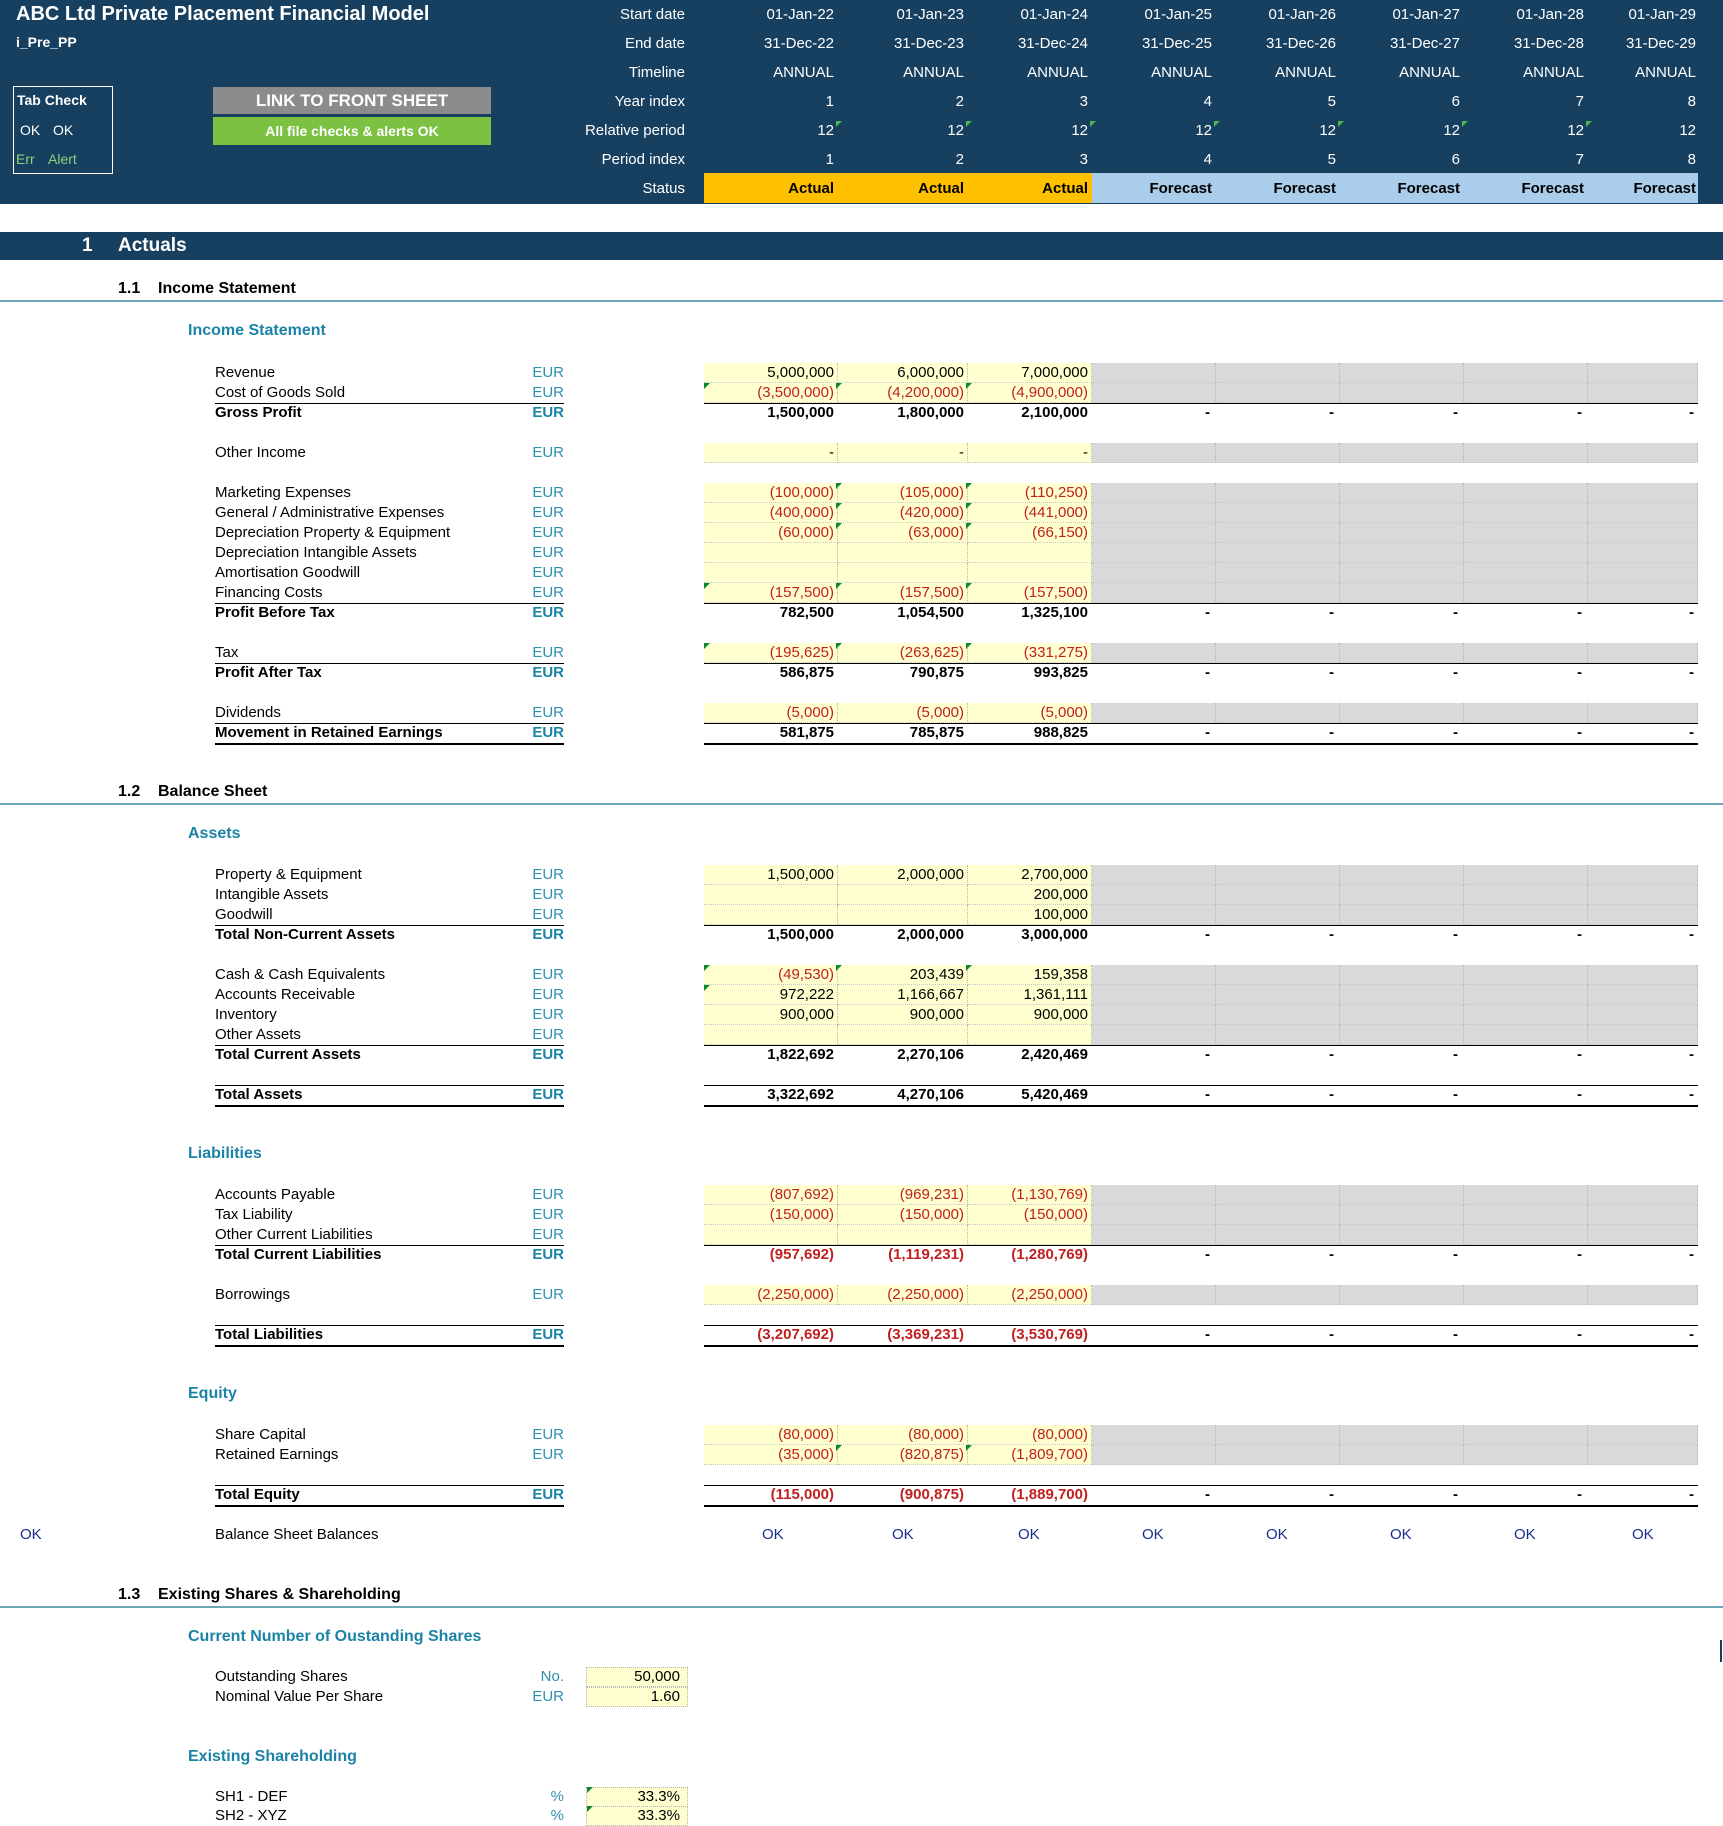 This screenshot has height=1826, width=1723. I want to click on value-cell: 2,420,469, so click(1054, 1054).